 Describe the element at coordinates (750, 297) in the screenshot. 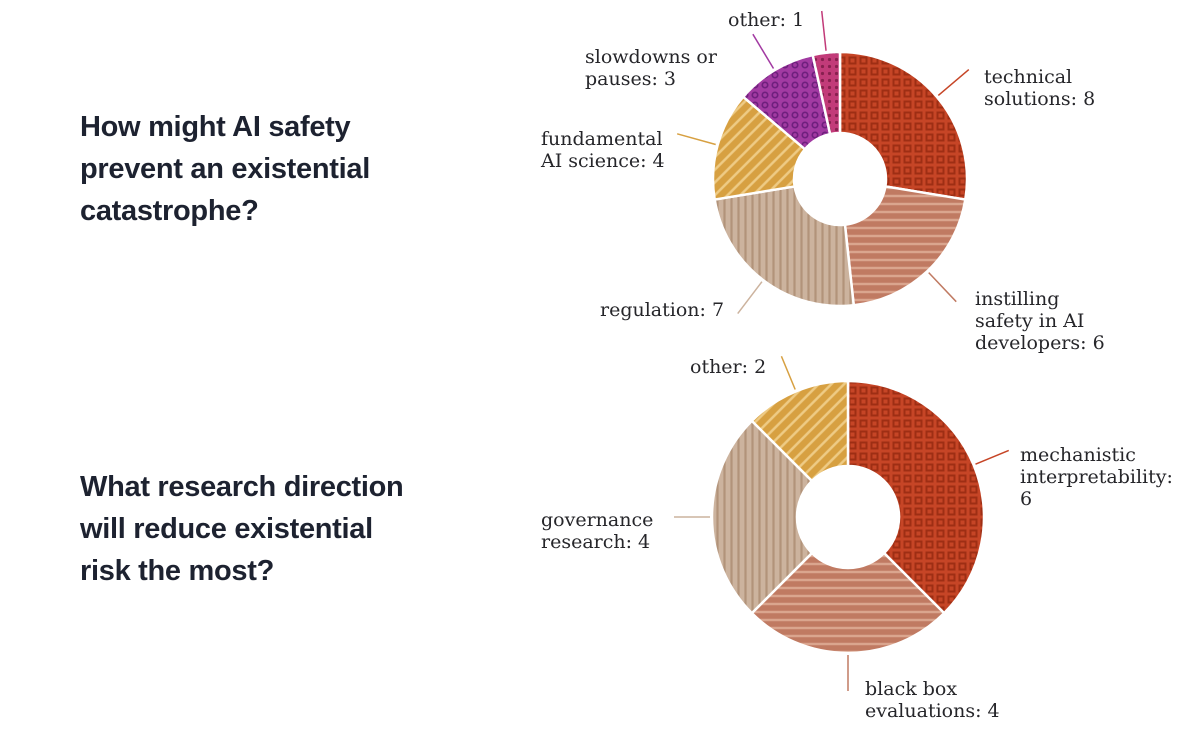

I see `chart1-leader-regulation` at that location.